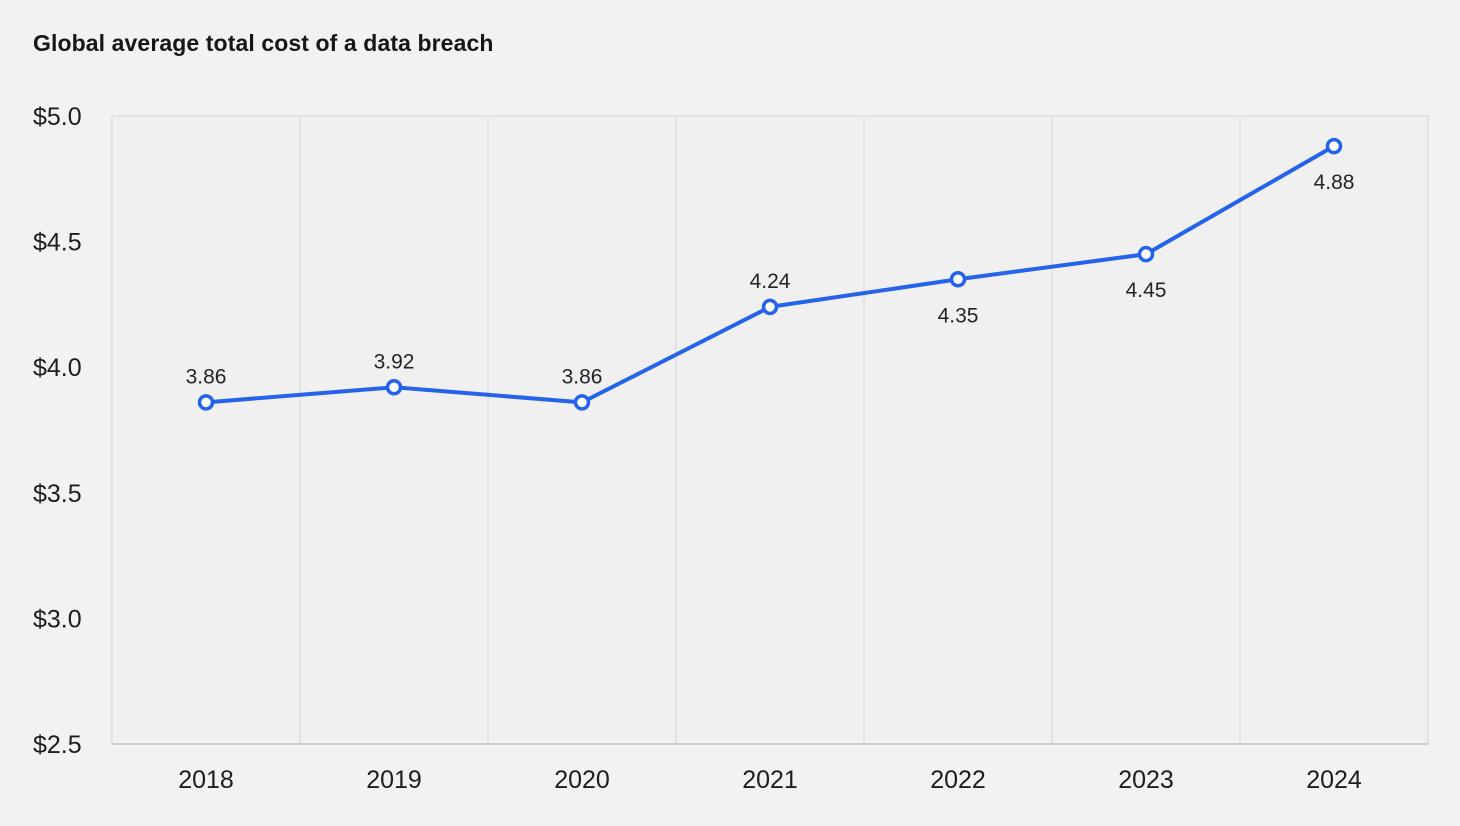 Image resolution: width=1460 pixels, height=826 pixels. What do you see at coordinates (582, 376) in the screenshot?
I see `data-point-label-2020: 3.86` at bounding box center [582, 376].